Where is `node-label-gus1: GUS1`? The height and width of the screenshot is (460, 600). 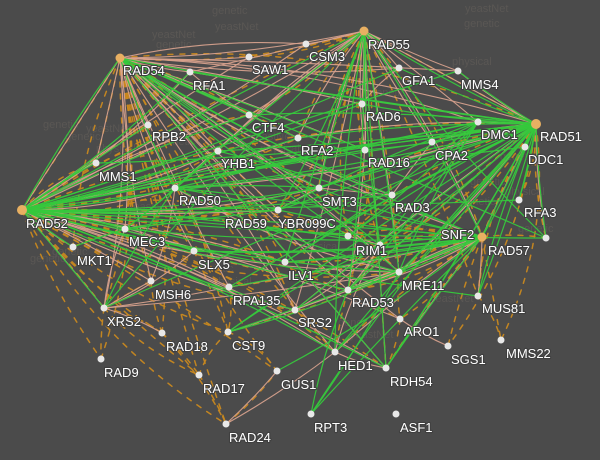 node-label-gus1: GUS1 is located at coordinates (298, 384).